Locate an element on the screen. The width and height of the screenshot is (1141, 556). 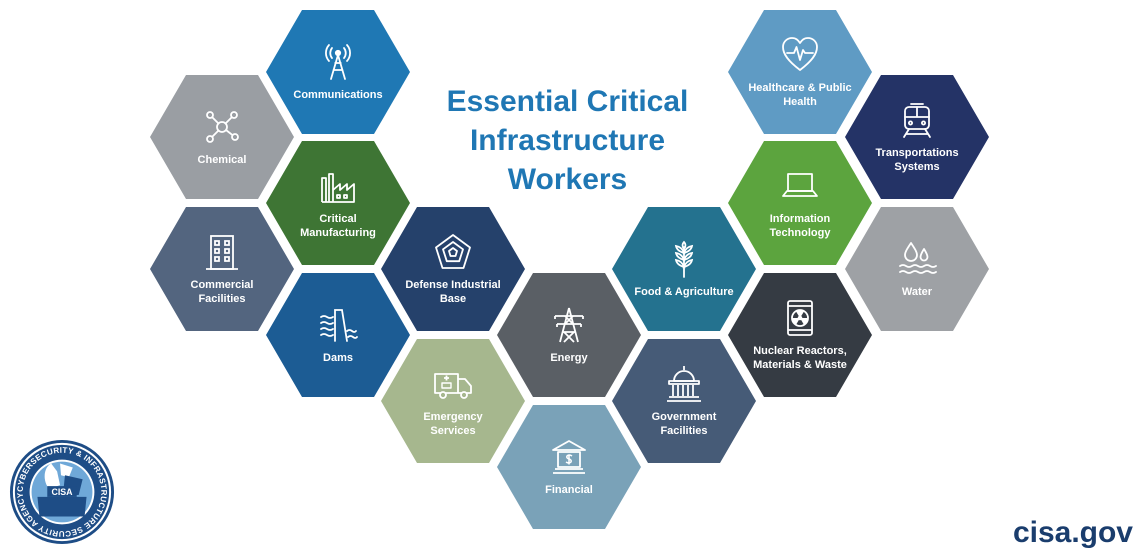
sector-label: Chemical is located at coordinates (222, 159).